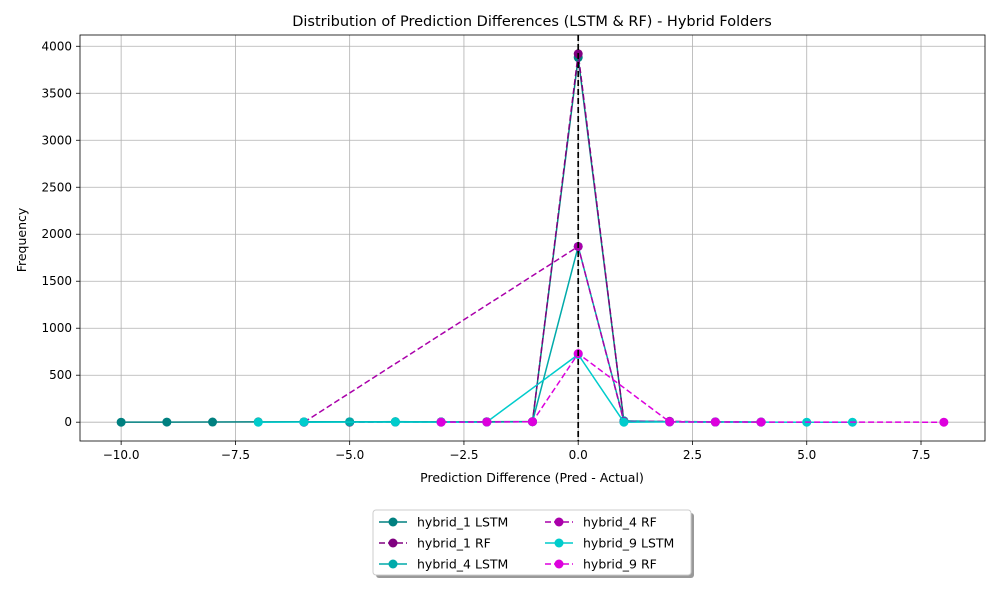 This screenshot has height=600, width=1000. I want to click on legend-label: hybrid_4 RF, so click(620, 522).